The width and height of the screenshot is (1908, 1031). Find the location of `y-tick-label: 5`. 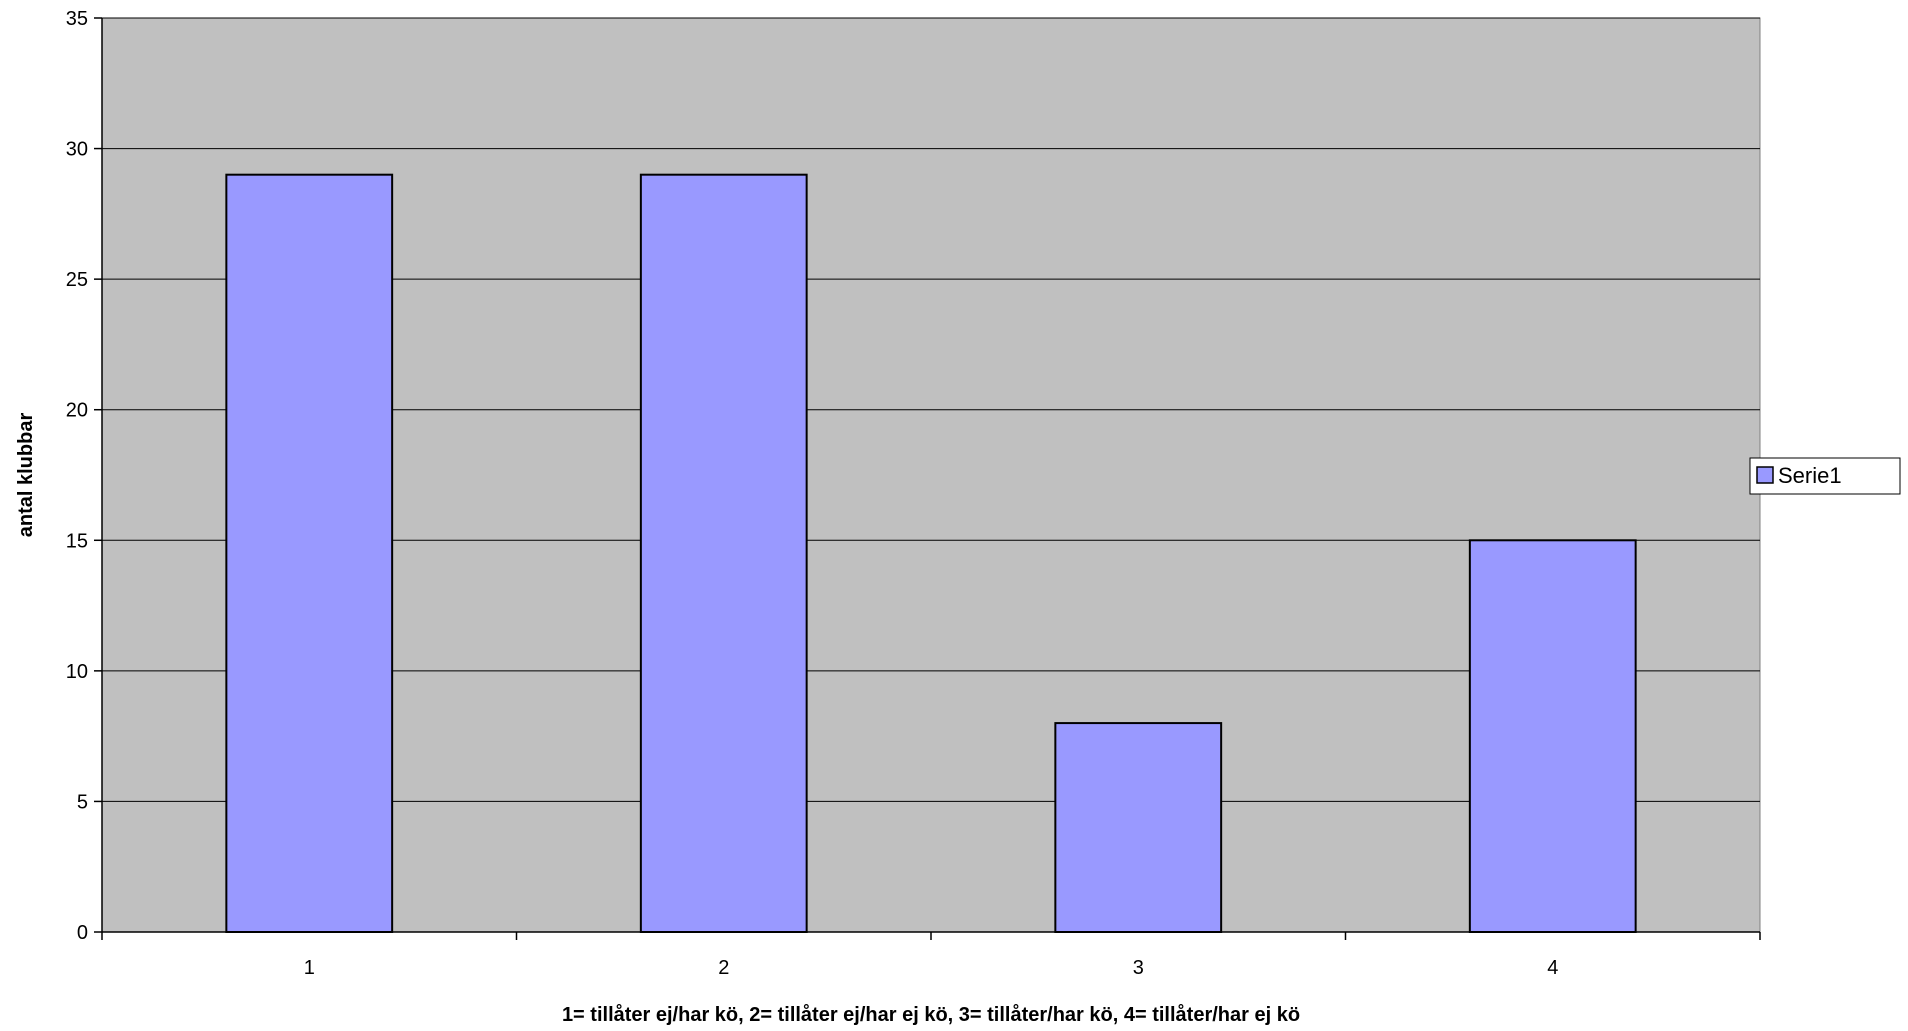

y-tick-label: 5 is located at coordinates (82, 802).